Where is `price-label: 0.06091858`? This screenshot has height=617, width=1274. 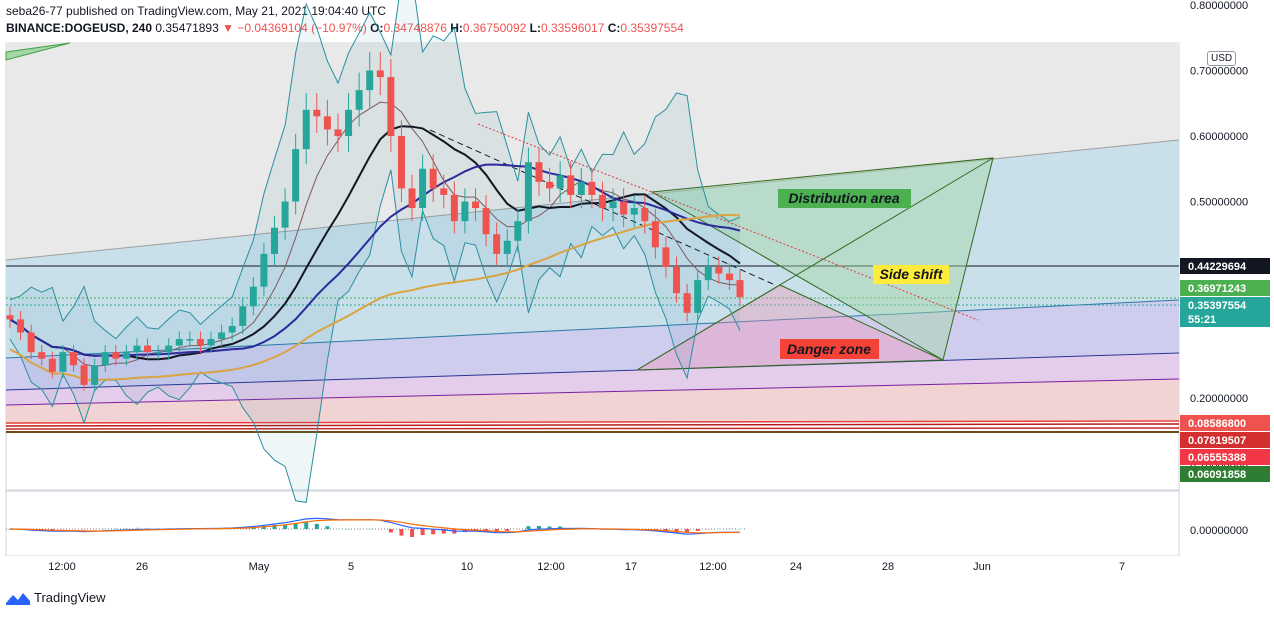
price-label: 0.06091858 is located at coordinates (1225, 474).